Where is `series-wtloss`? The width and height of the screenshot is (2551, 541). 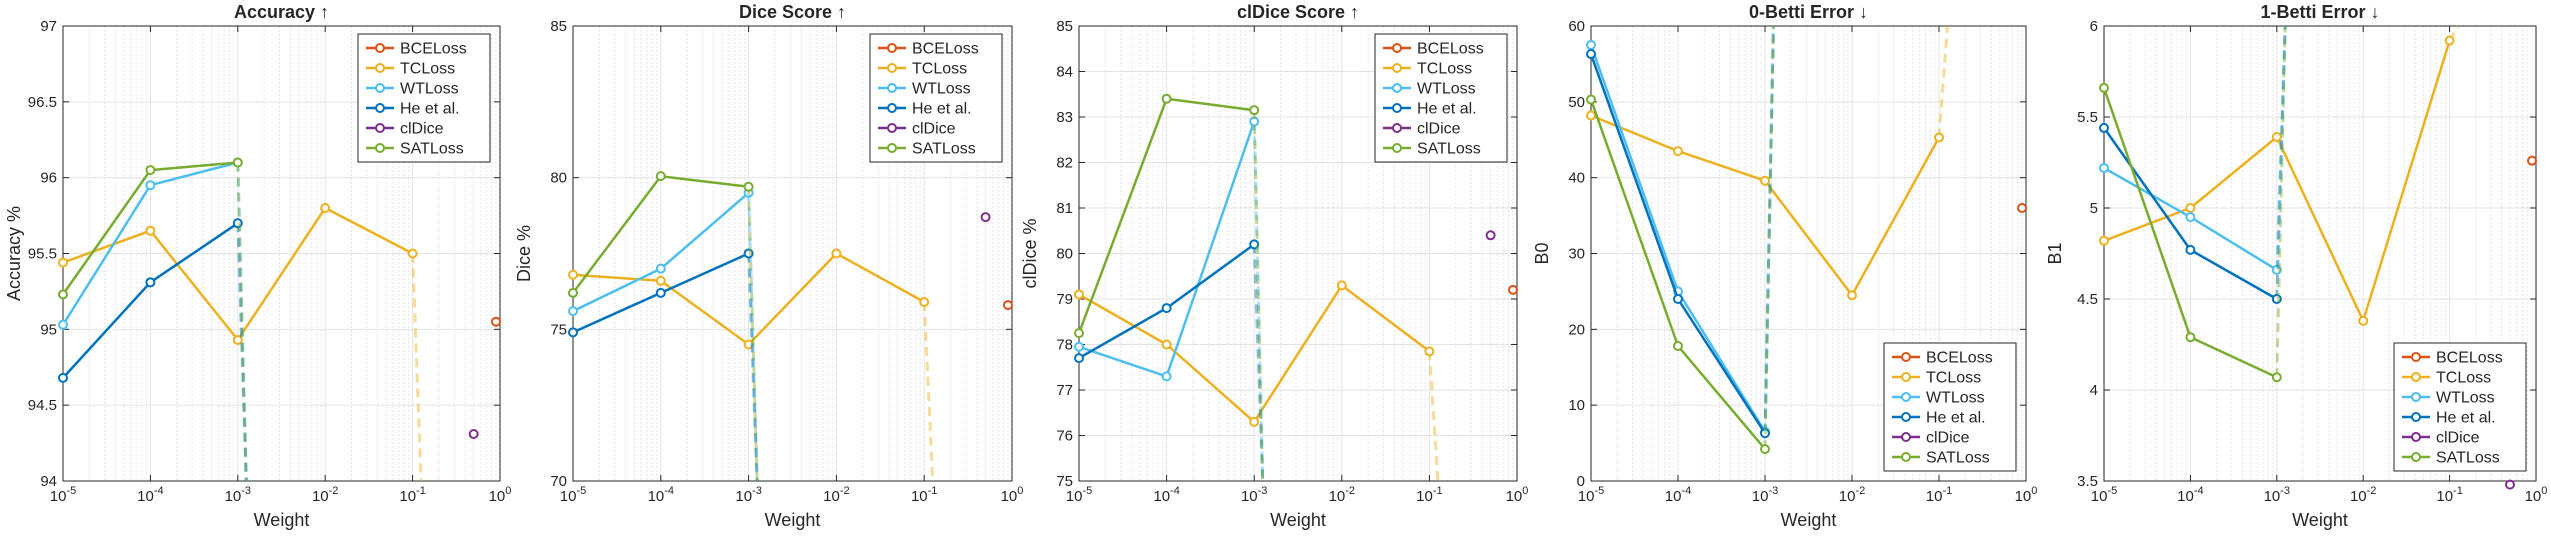 series-wtloss is located at coordinates (2193, 150).